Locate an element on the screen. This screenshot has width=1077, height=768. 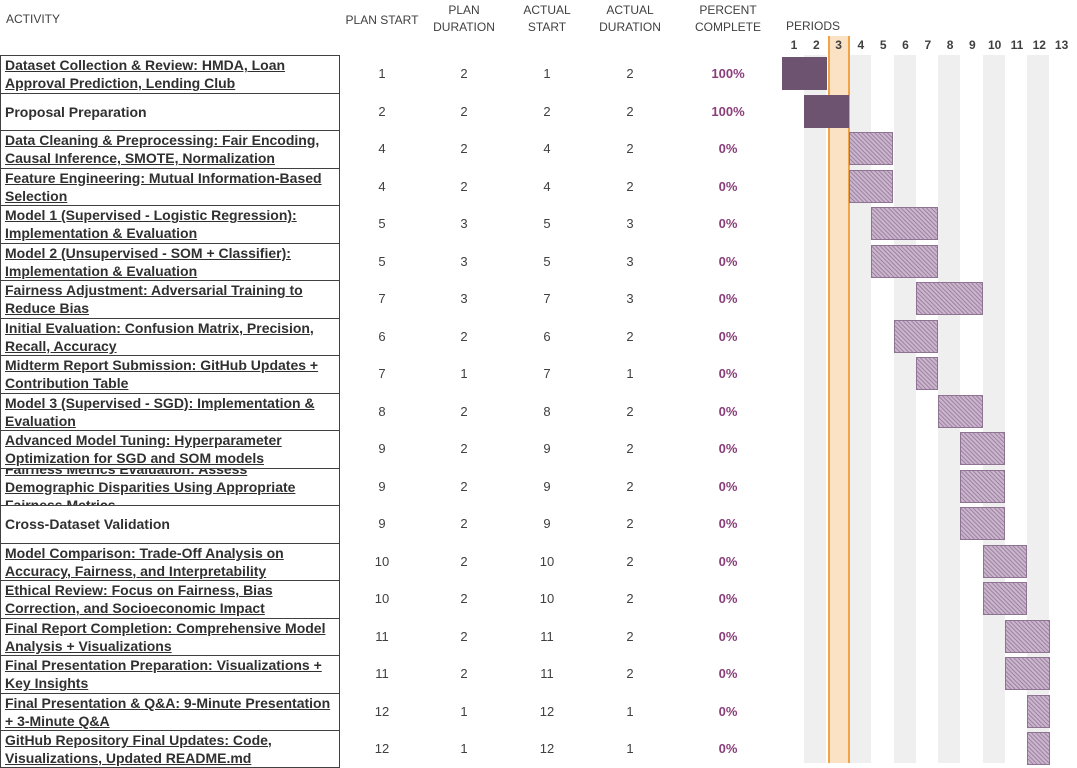
activity-cell: Cross-Dataset Validation is located at coordinates (170, 524).